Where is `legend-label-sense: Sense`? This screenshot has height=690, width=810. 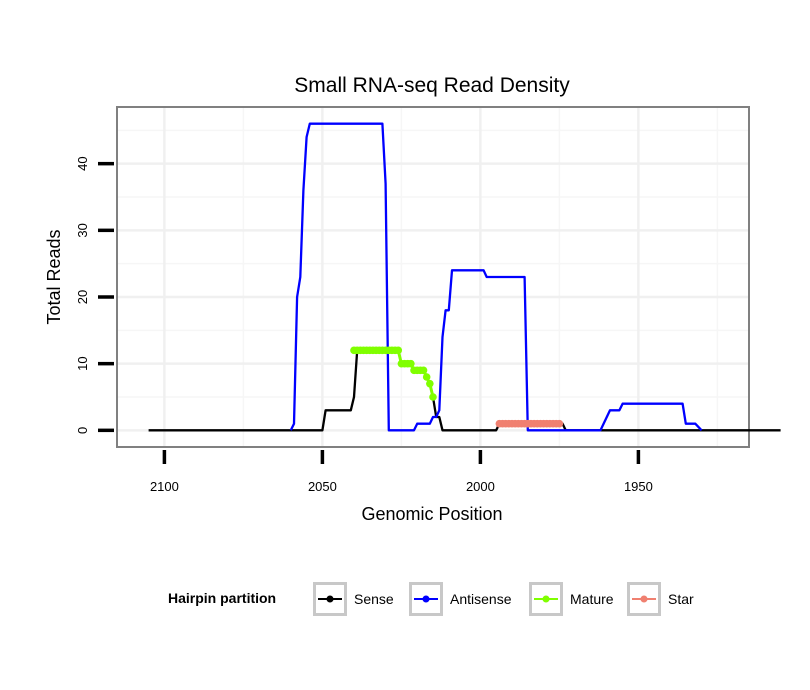 legend-label-sense: Sense is located at coordinates (374, 599).